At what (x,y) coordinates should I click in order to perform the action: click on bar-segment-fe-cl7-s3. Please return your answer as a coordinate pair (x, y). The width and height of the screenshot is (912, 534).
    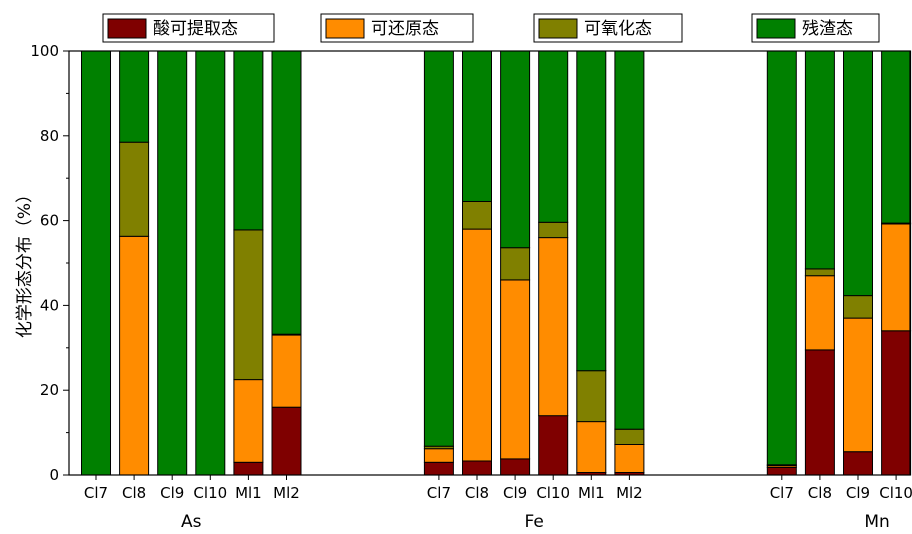
    Looking at the image, I should click on (438, 248).